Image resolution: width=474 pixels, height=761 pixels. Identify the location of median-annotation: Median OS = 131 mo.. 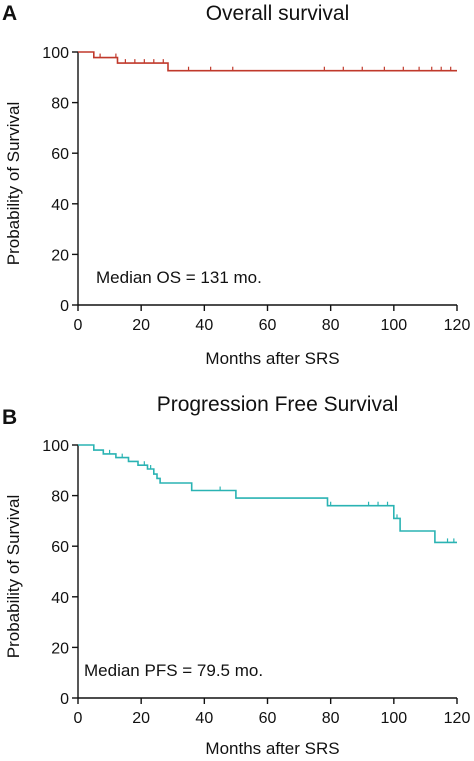
(179, 277).